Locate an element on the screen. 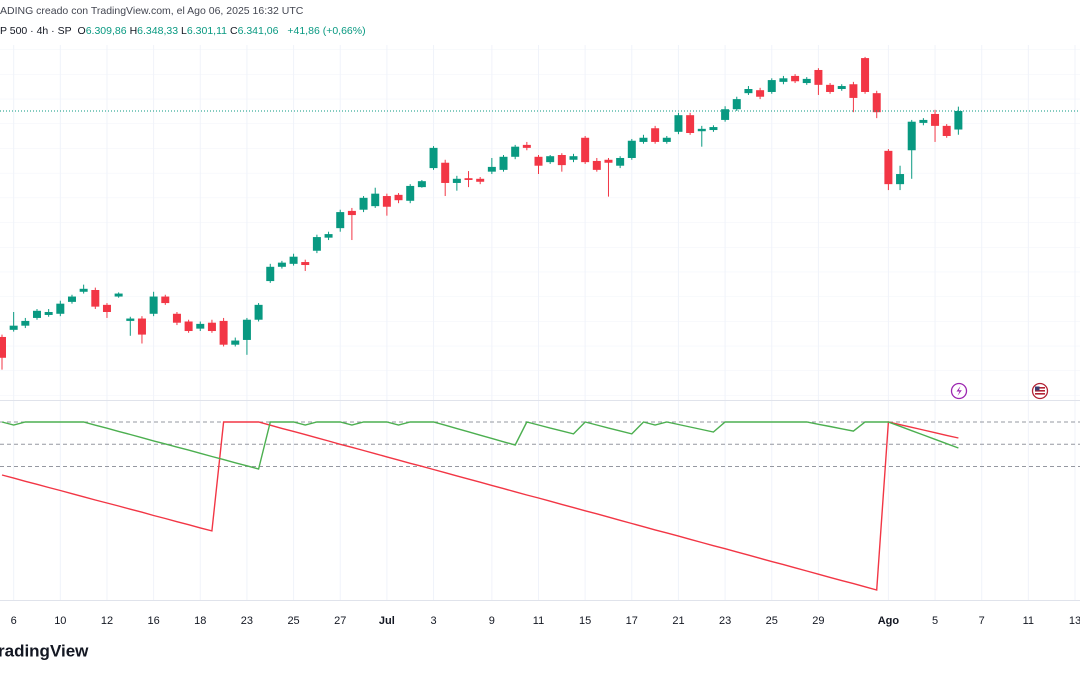 This screenshot has width=1080, height=675. x-tick-label: 7 is located at coordinates (982, 621).